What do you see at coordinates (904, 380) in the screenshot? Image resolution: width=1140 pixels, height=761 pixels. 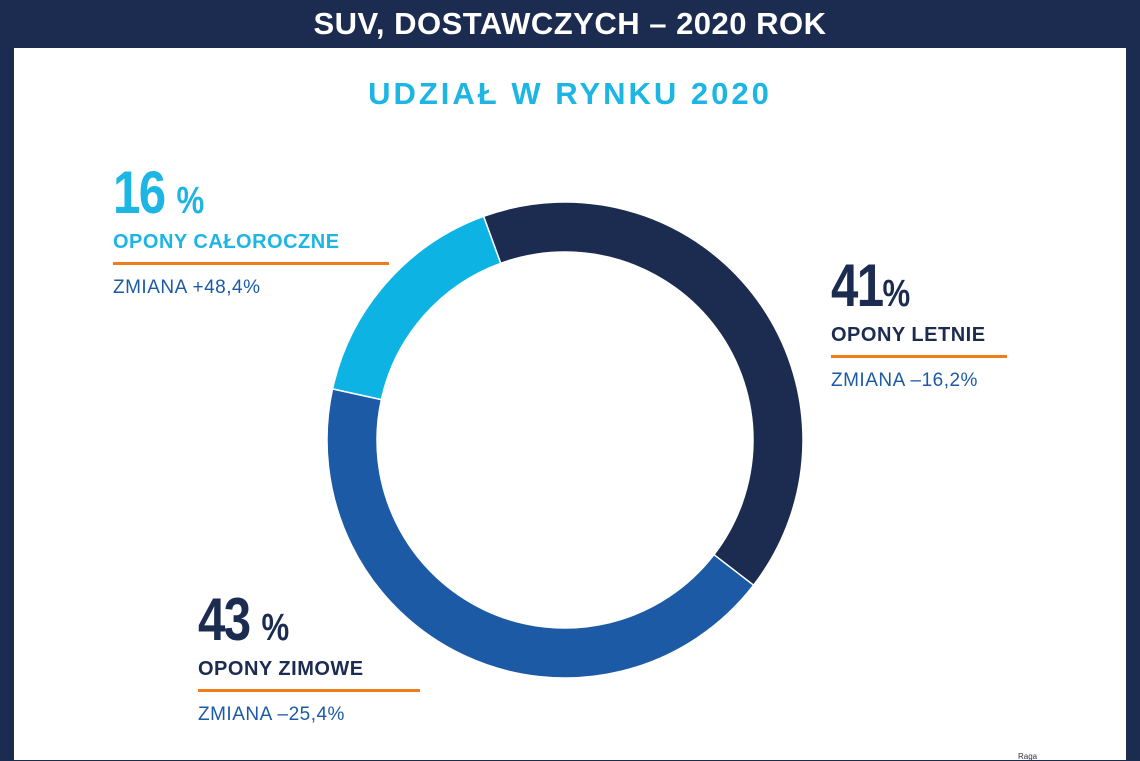 I see `change-letnie: ZMIANA –16,2%` at bounding box center [904, 380].